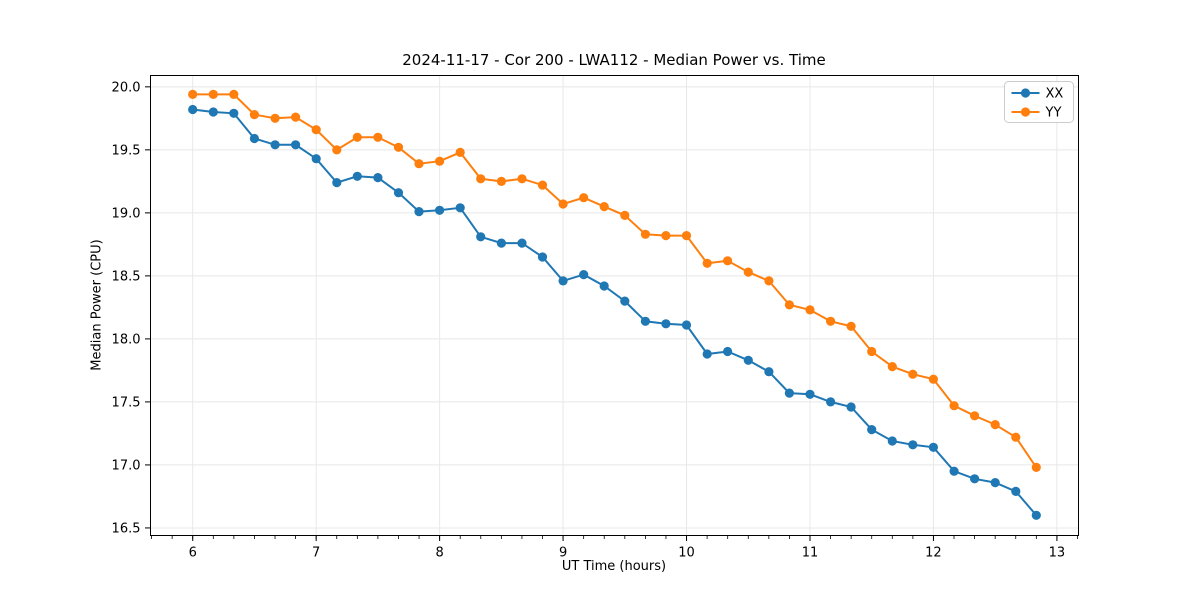 This screenshot has height=600, width=1200. Describe the element at coordinates (126, 528) in the screenshot. I see `y-tick-label: 16.5` at that location.